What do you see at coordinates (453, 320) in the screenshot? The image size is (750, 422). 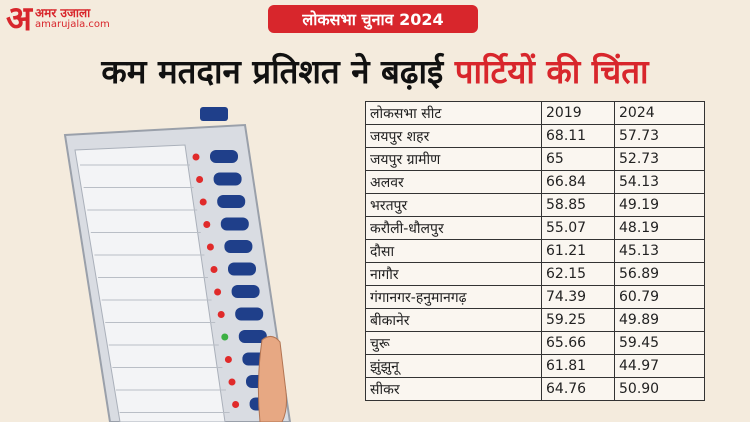 I see `table-cell: बीकानेर` at bounding box center [453, 320].